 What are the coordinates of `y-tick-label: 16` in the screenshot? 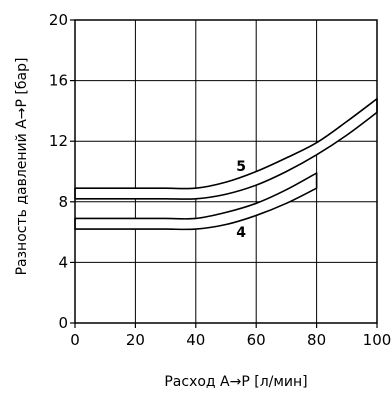 It's located at (58, 81).